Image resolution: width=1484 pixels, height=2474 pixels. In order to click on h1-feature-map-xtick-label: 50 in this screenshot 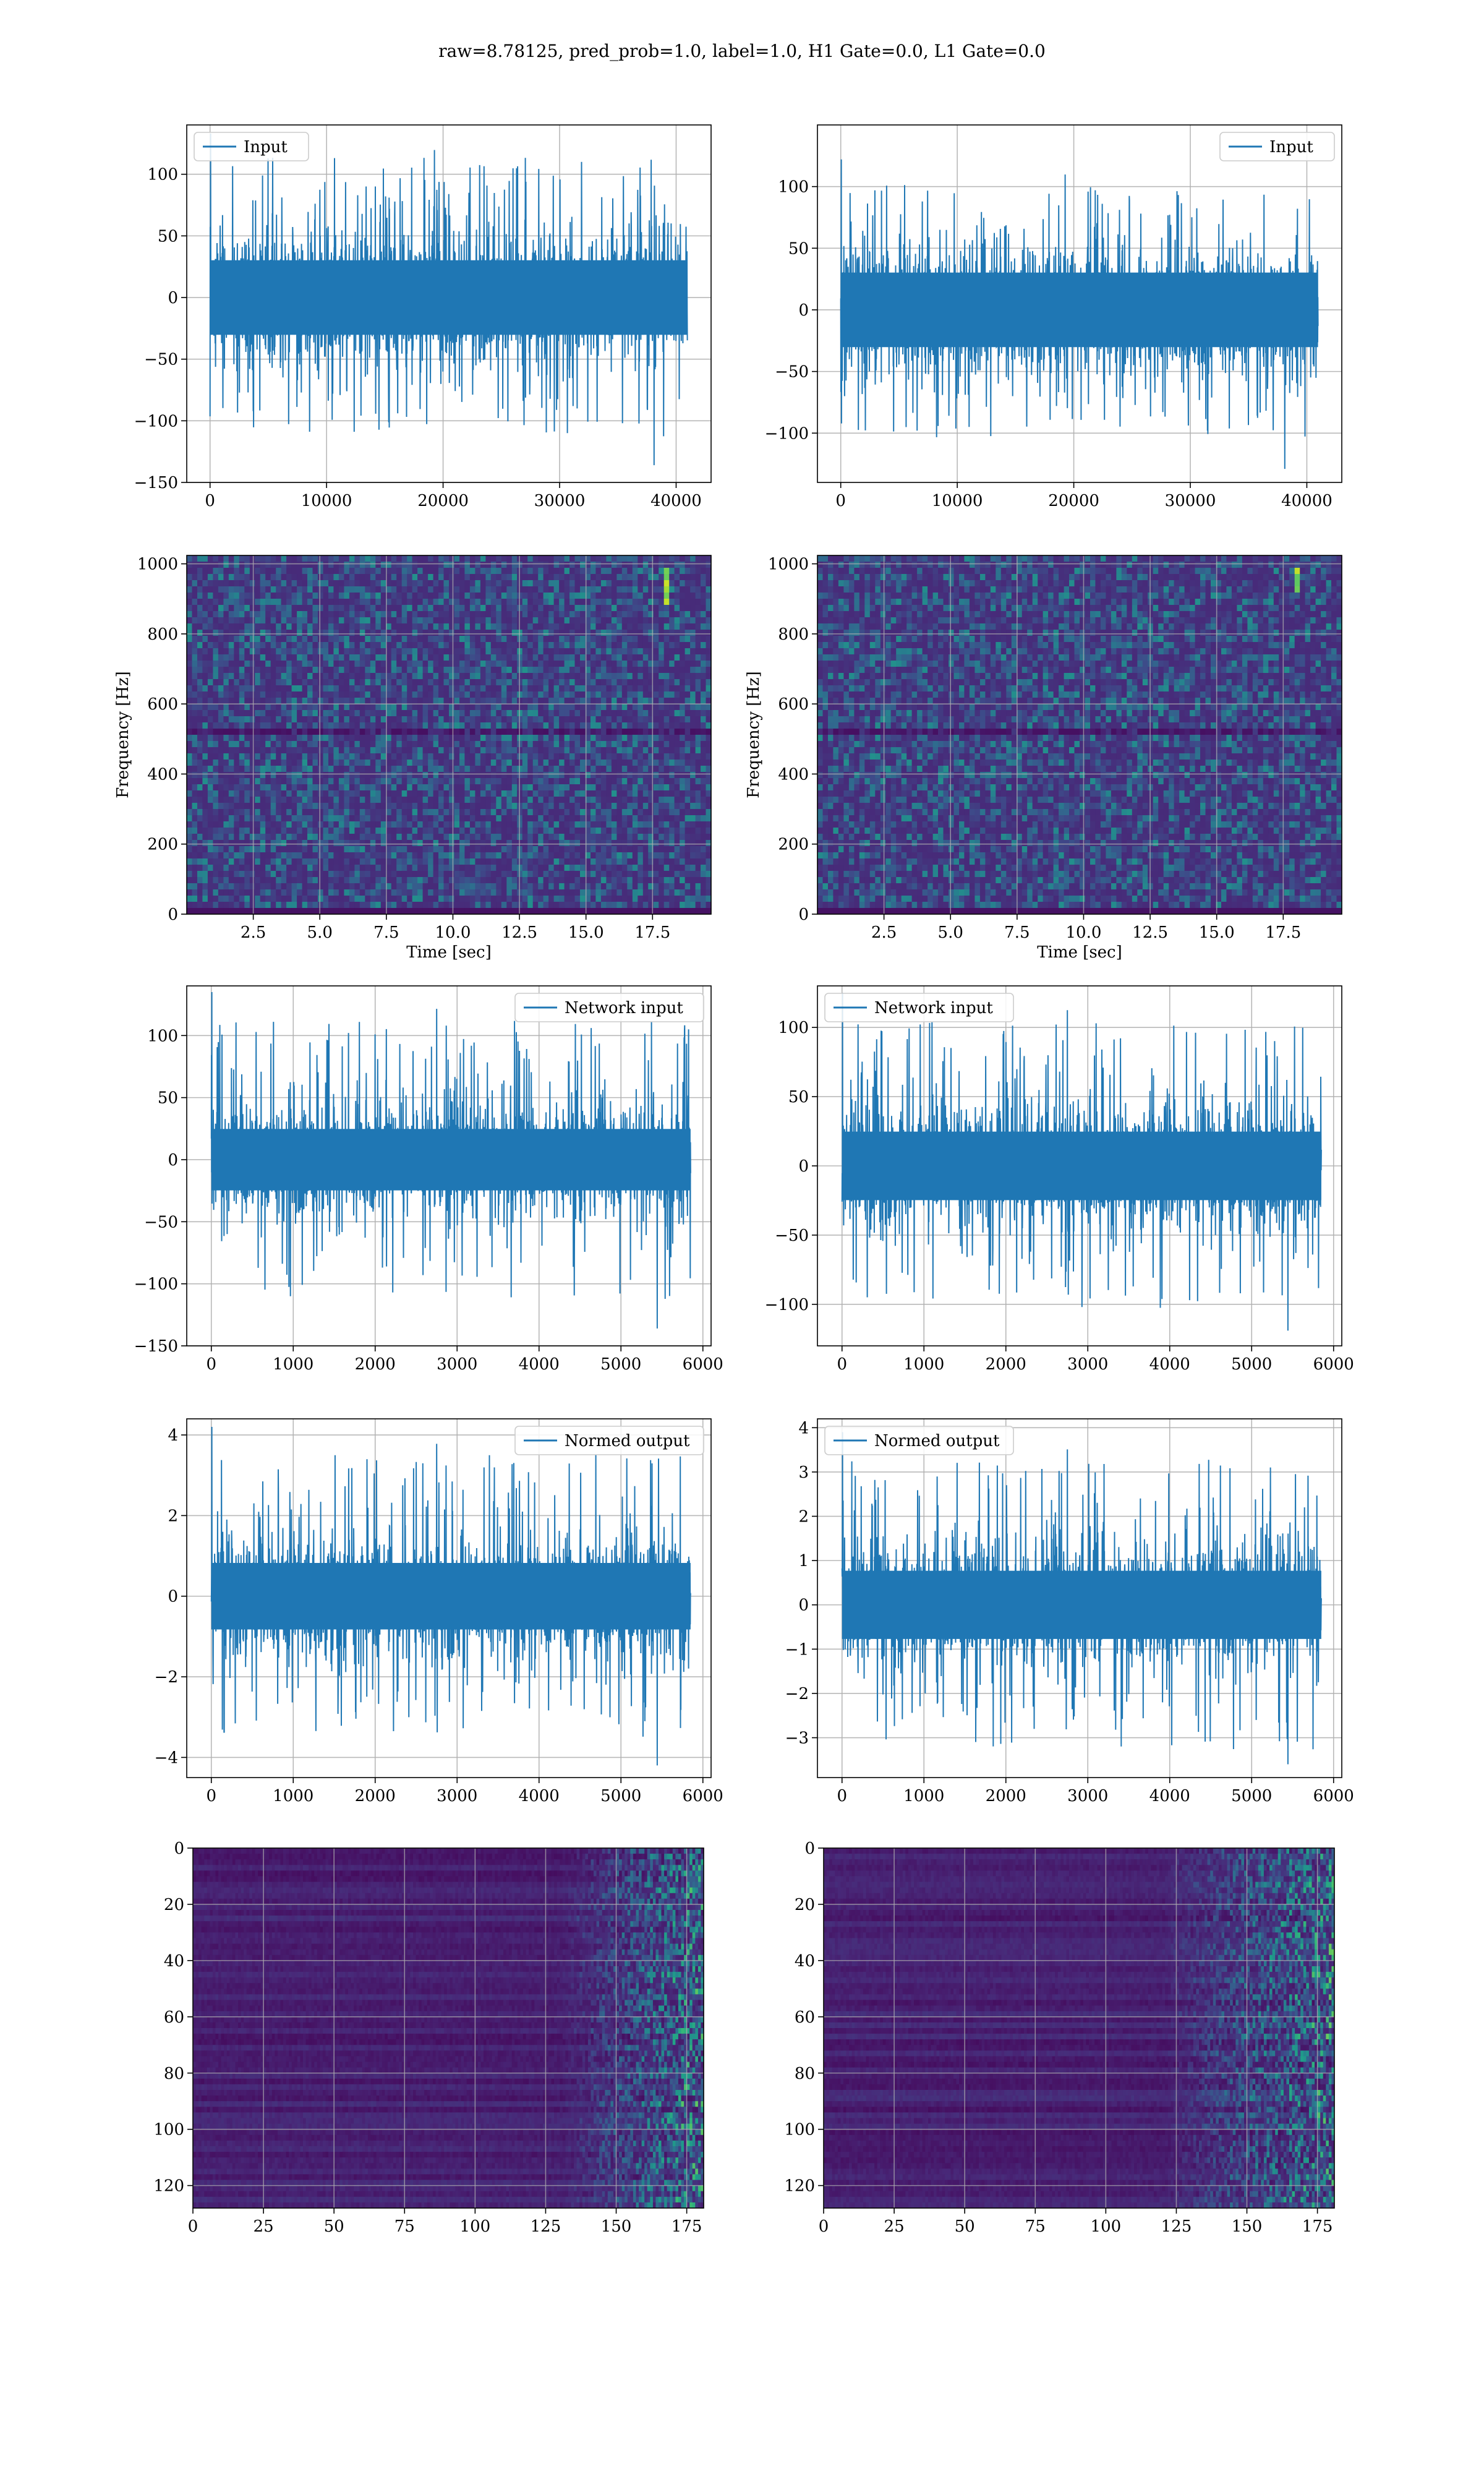, I will do `click(334, 2226)`.